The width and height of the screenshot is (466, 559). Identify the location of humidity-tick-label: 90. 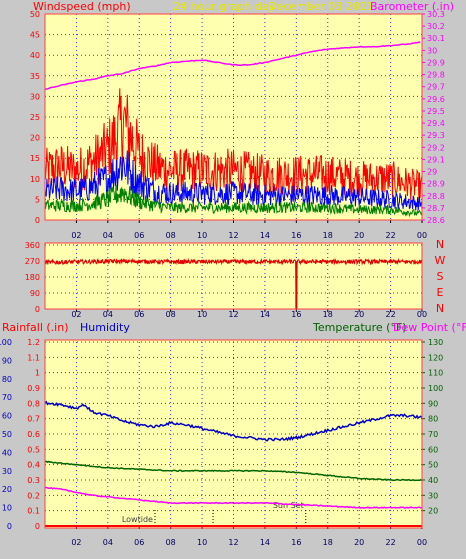
(7, 360).